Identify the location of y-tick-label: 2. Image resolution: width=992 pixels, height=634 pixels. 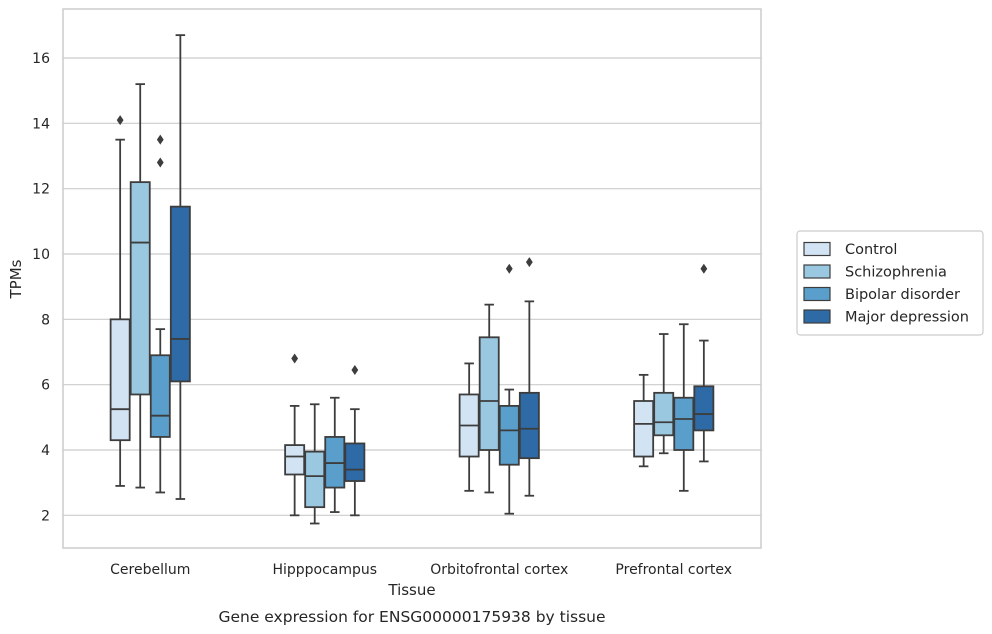
(45, 516).